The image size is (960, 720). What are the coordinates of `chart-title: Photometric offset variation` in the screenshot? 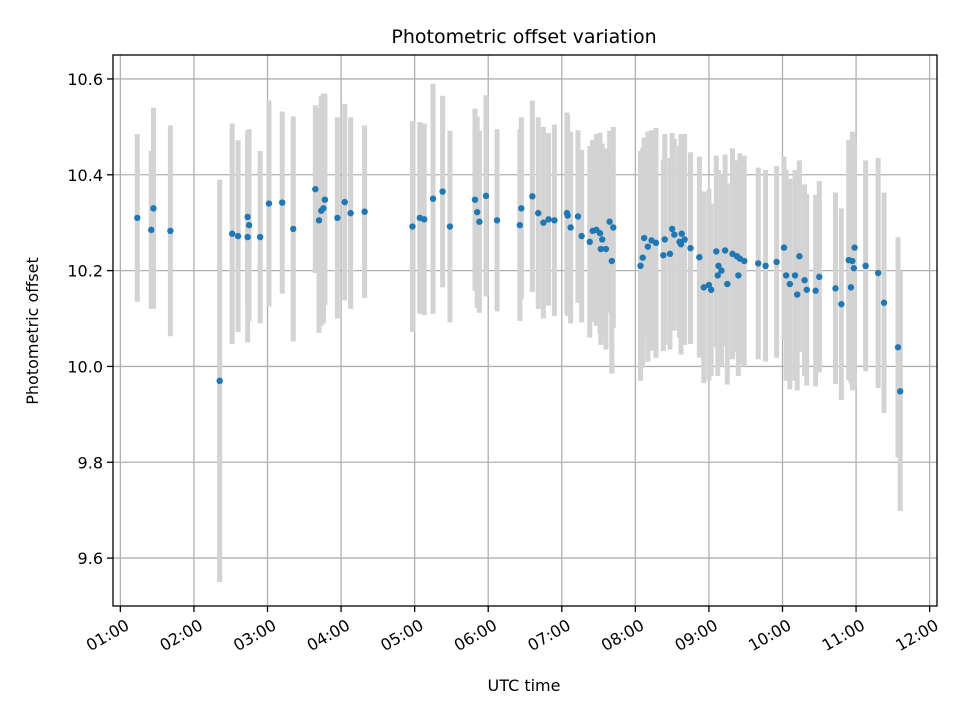 It's located at (523, 37).